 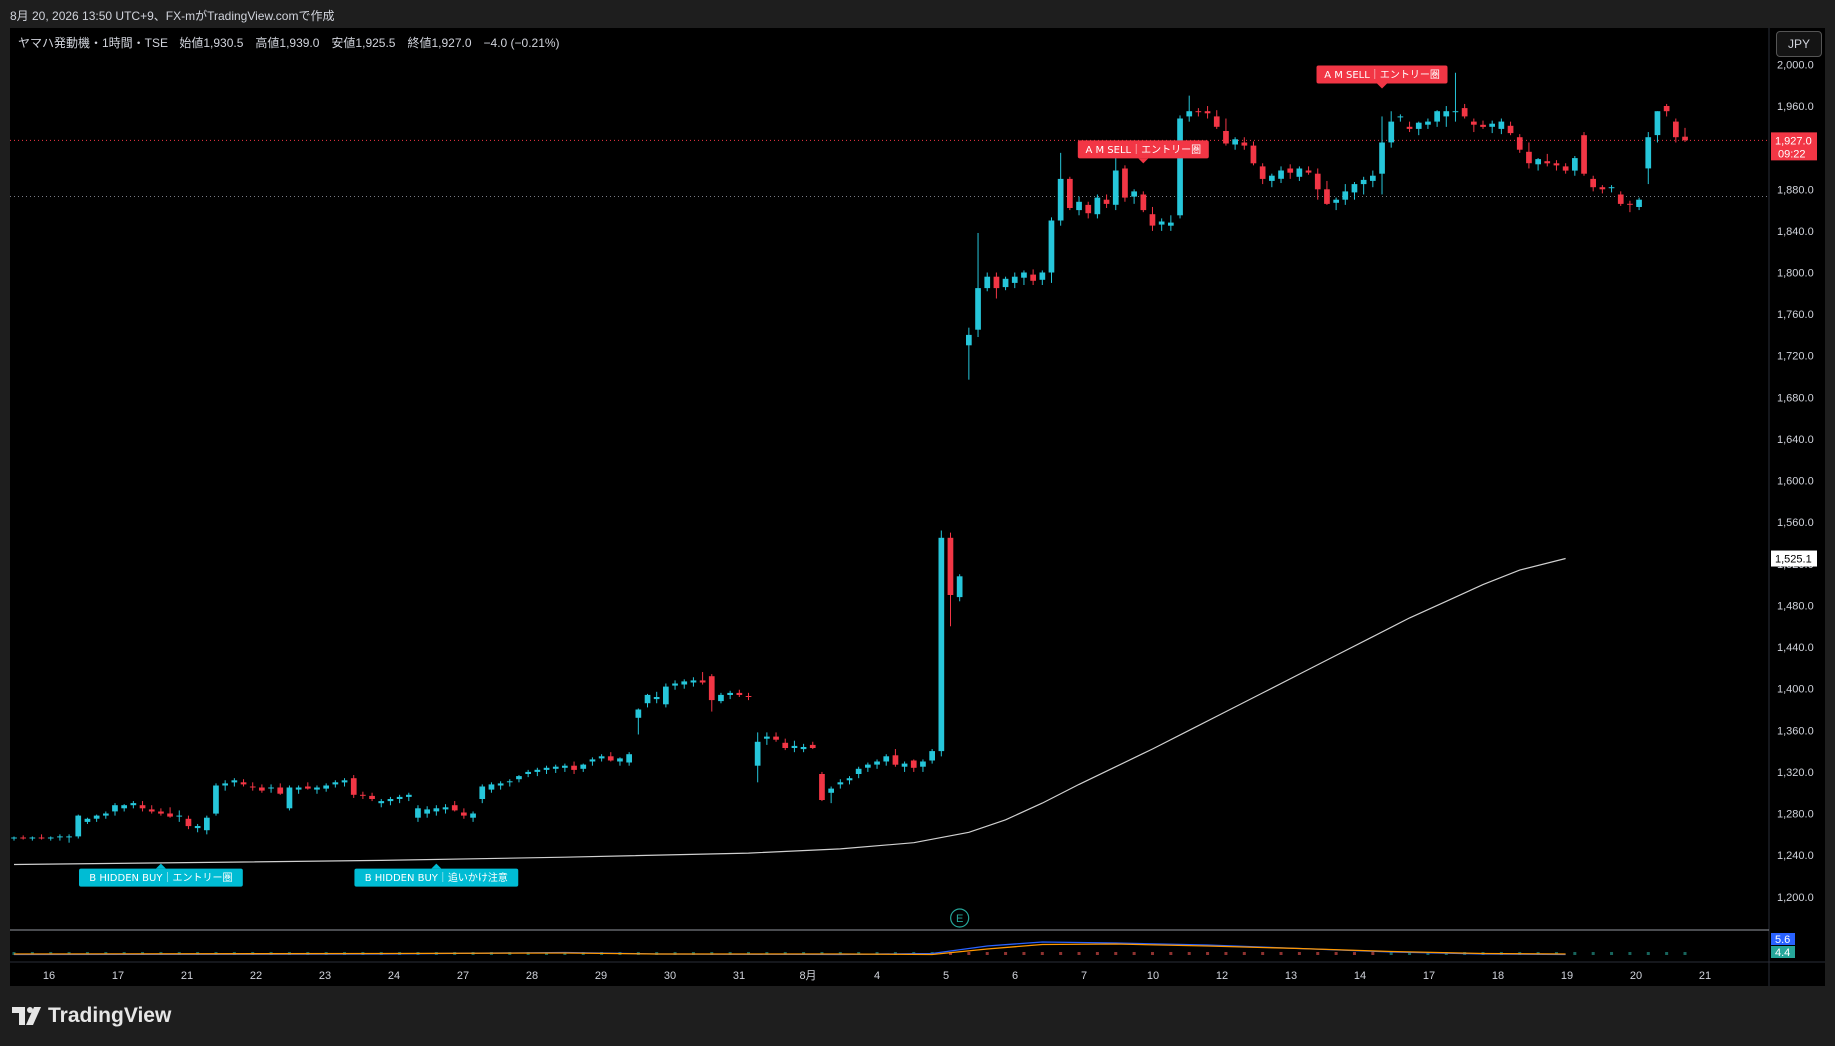 I want to click on sell-signal-label: A M SELL｜エントリー圏, so click(x=1143, y=152).